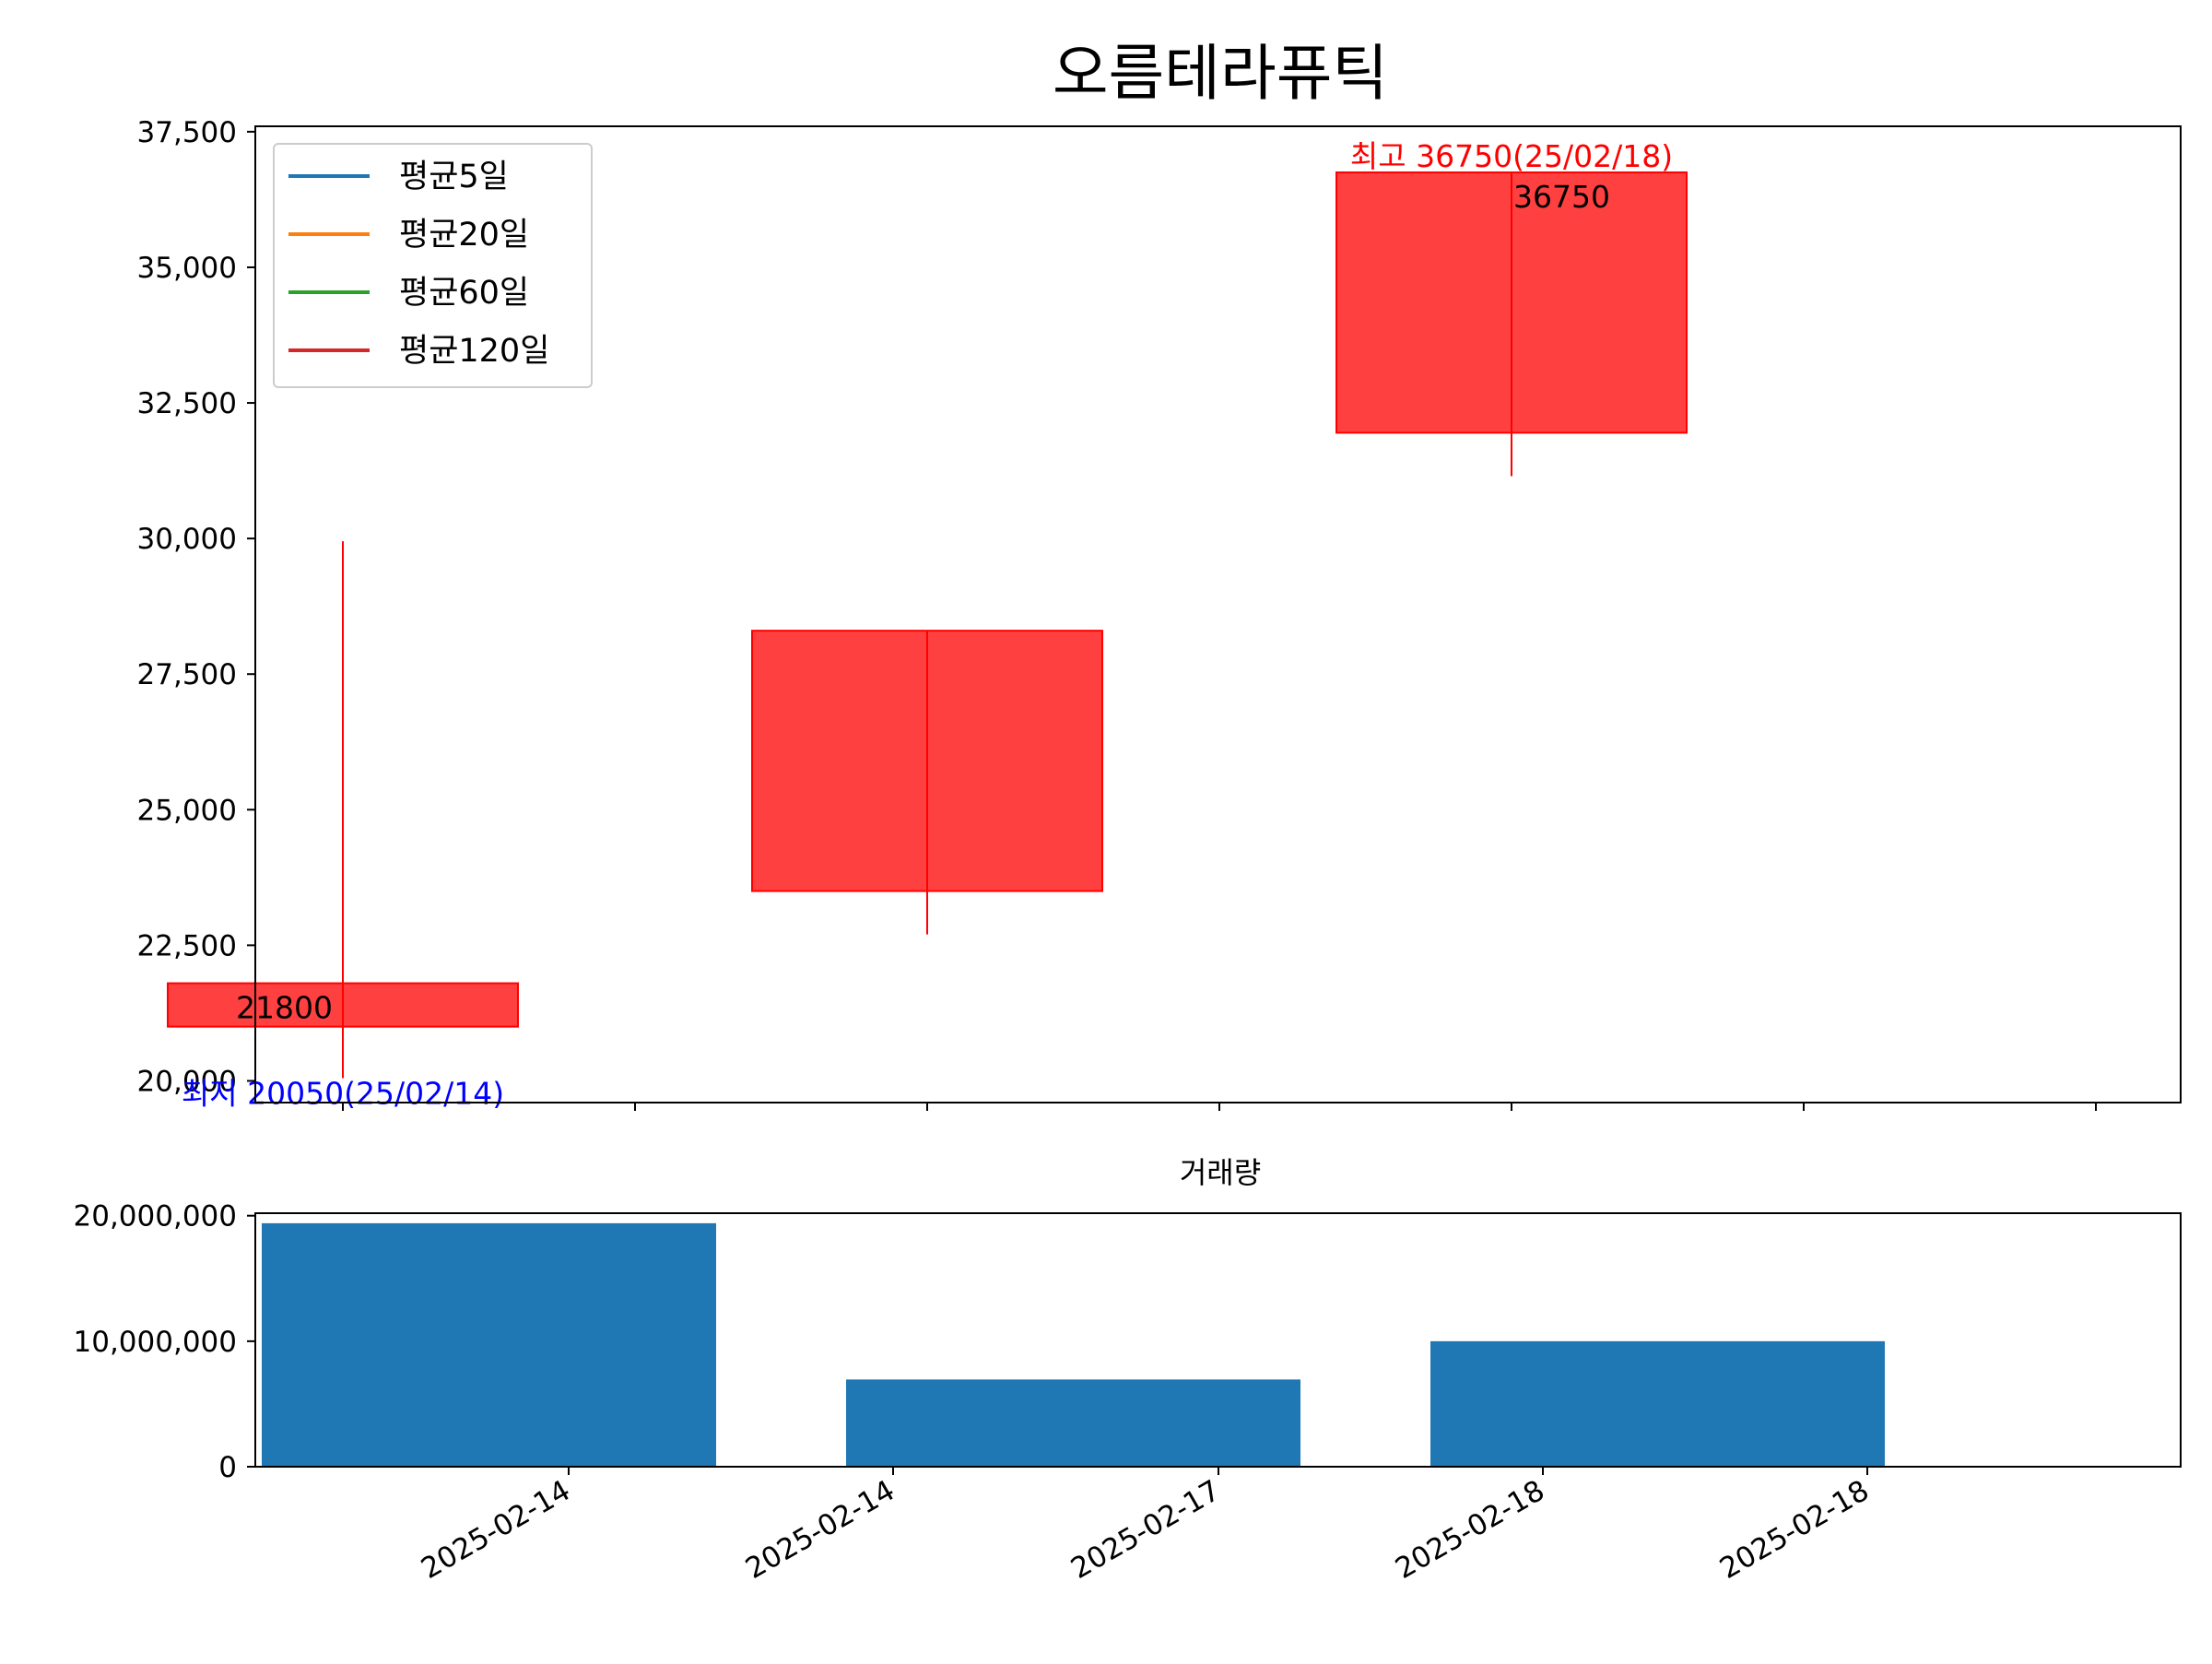 This screenshot has height=1664, width=2212. Describe the element at coordinates (1470, 1530) in the screenshot. I see `volume-xtick-label-3: 2025-02-18` at that location.